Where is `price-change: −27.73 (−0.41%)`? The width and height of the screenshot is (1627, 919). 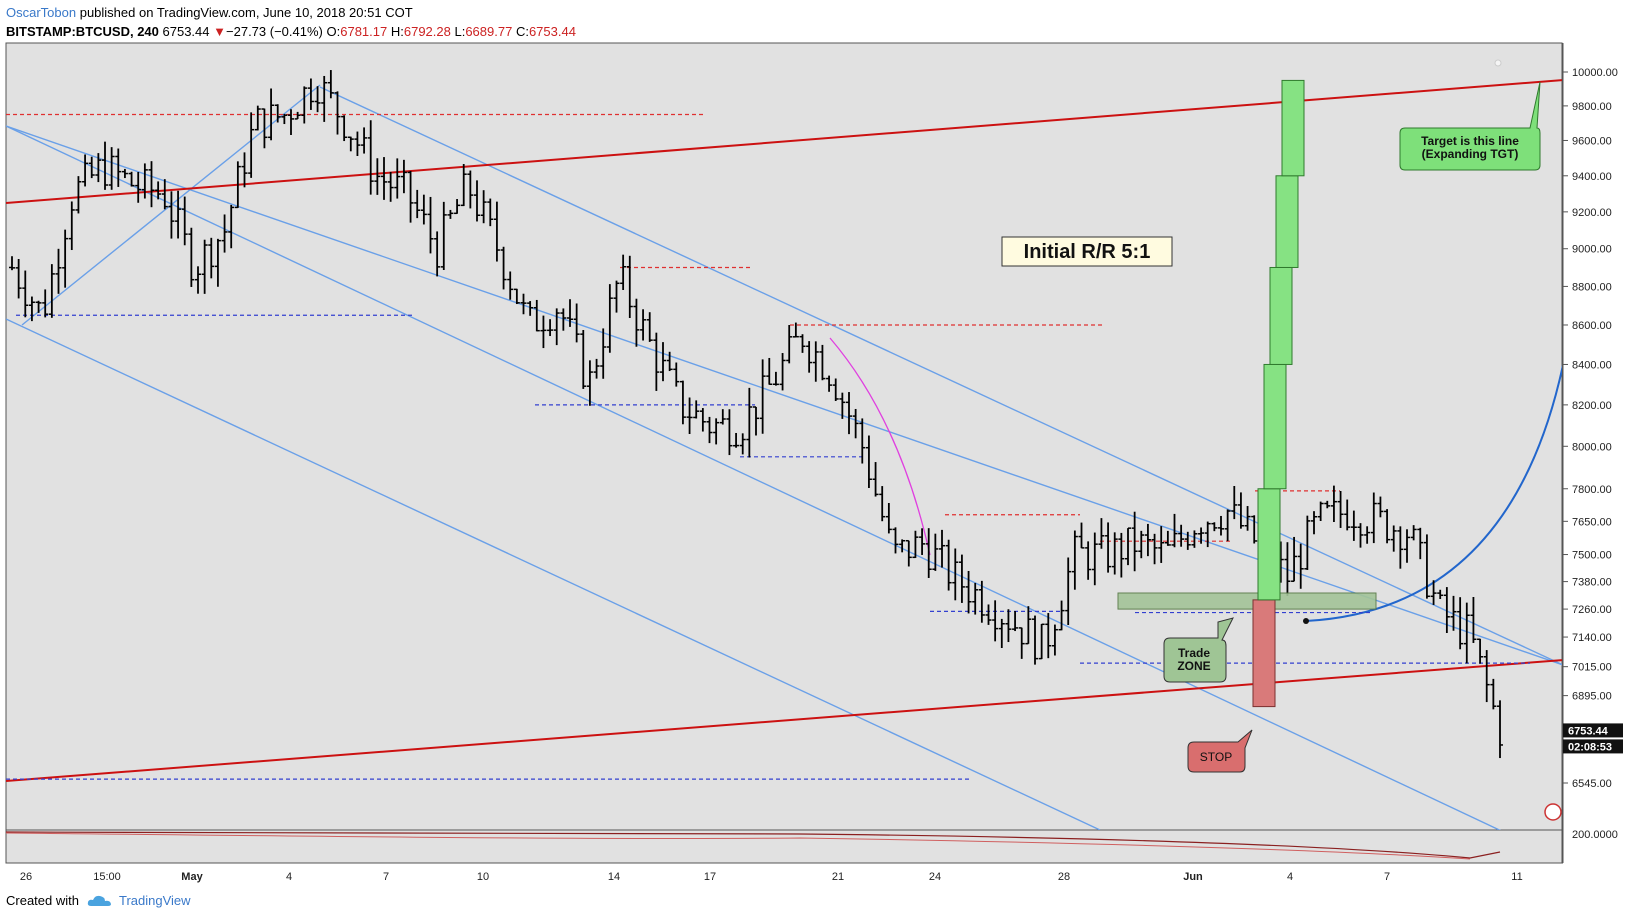 price-change: −27.73 (−0.41%) is located at coordinates (274, 31).